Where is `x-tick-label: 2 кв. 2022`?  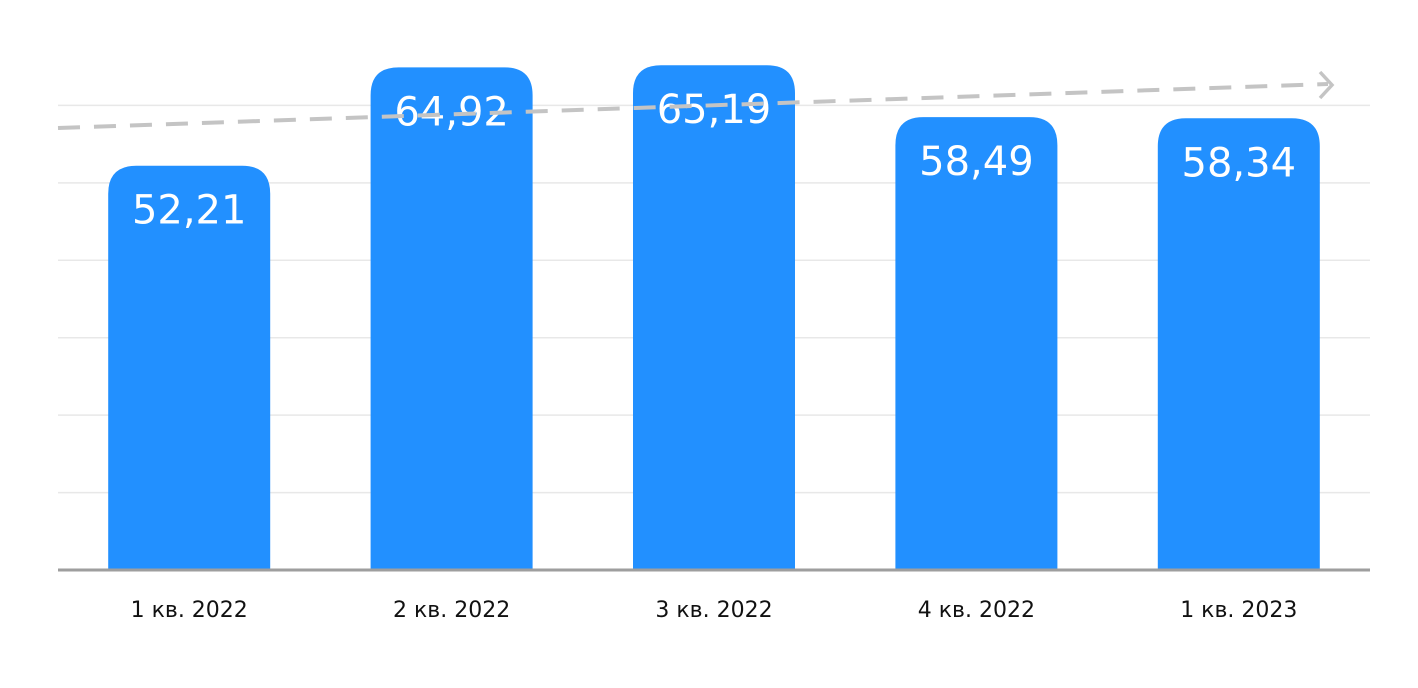
x-tick-label: 2 кв. 2022 is located at coordinates (451, 610).